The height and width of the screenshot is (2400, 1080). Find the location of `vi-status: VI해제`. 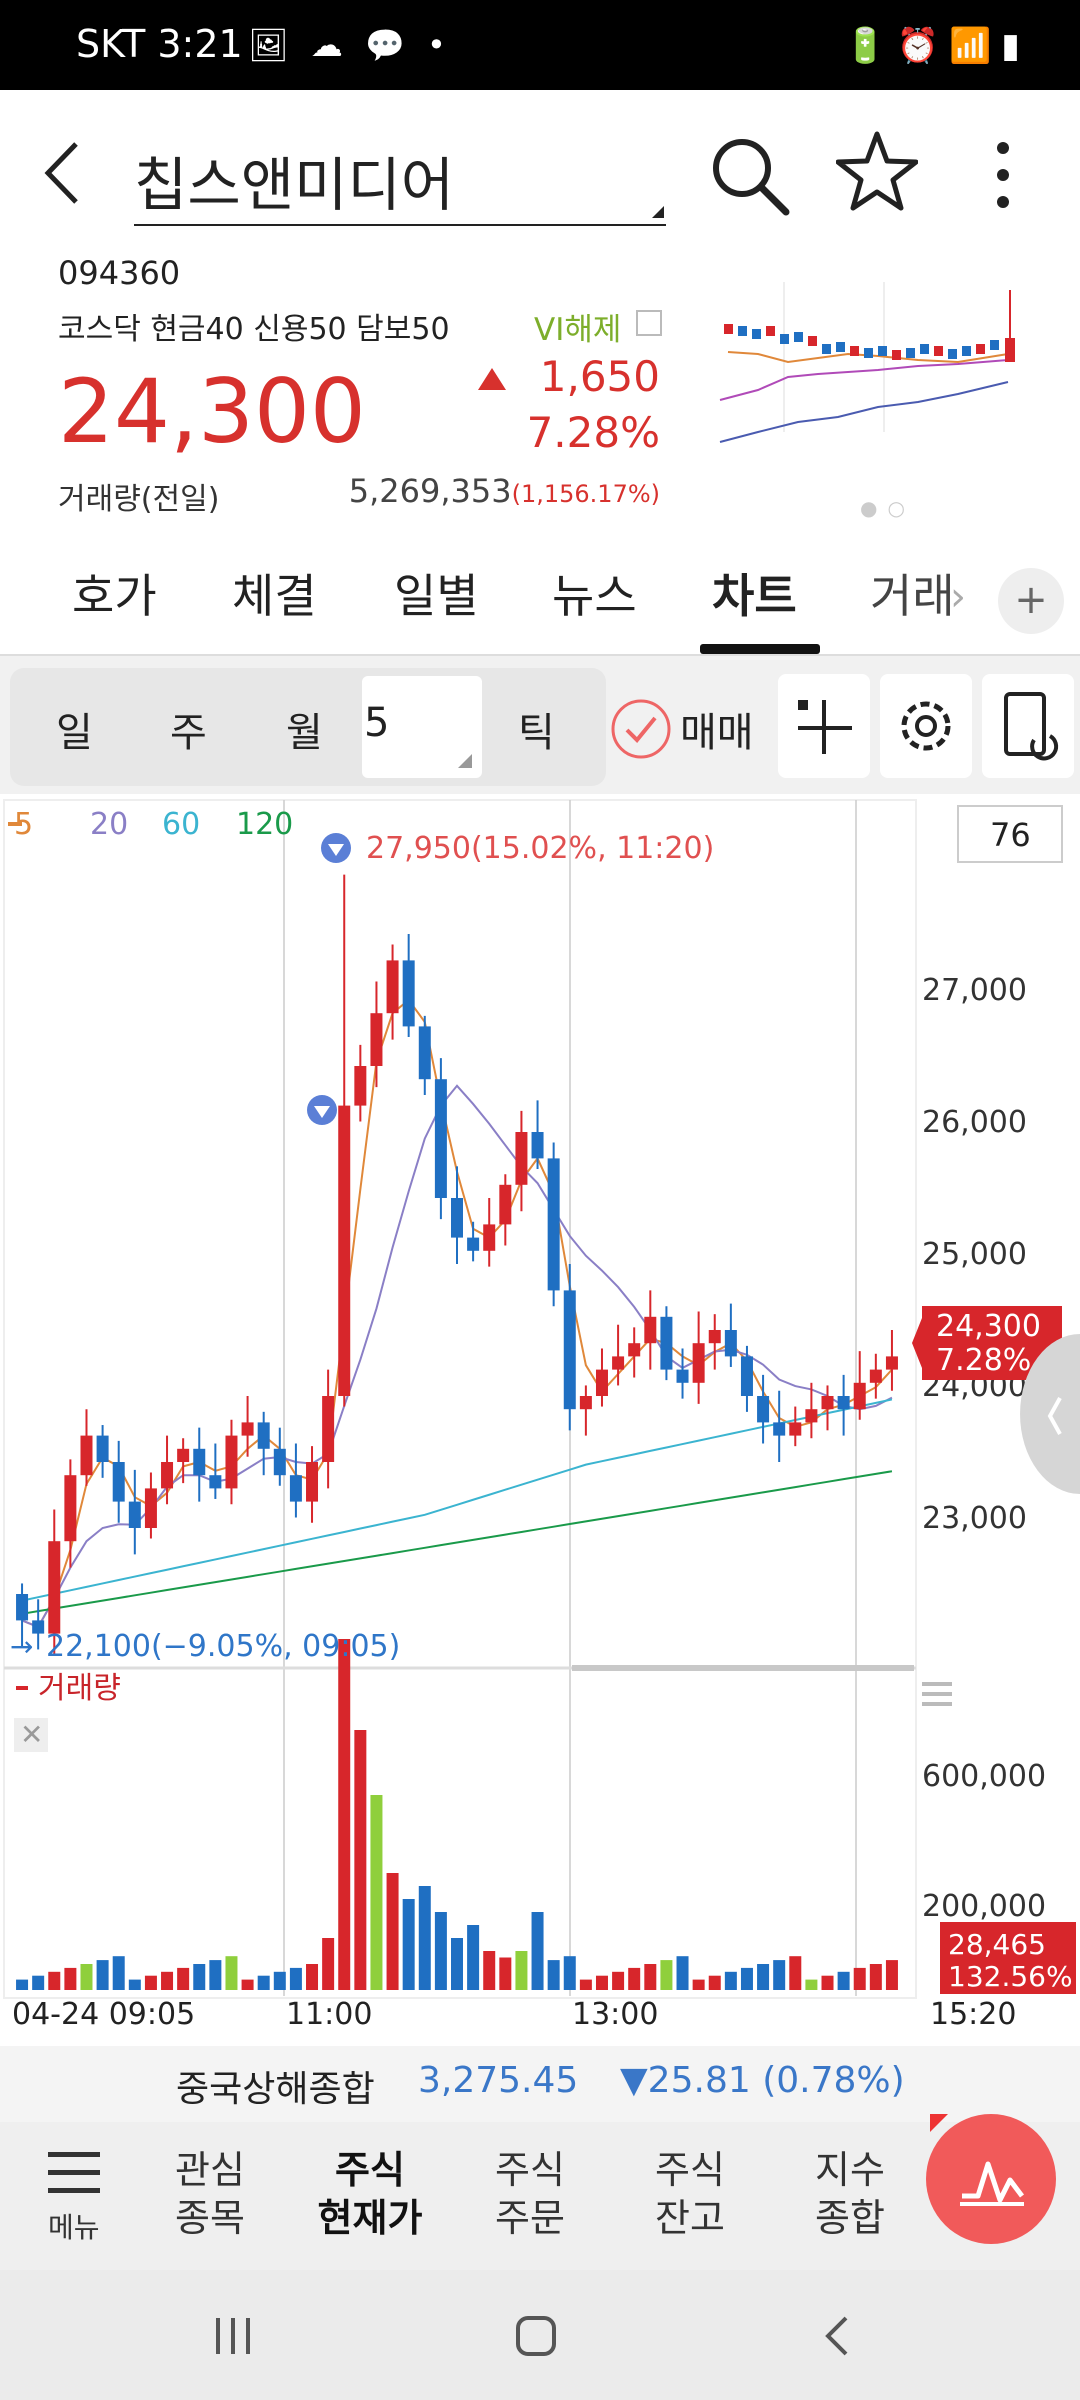

vi-status: VI해제 is located at coordinates (578, 330).